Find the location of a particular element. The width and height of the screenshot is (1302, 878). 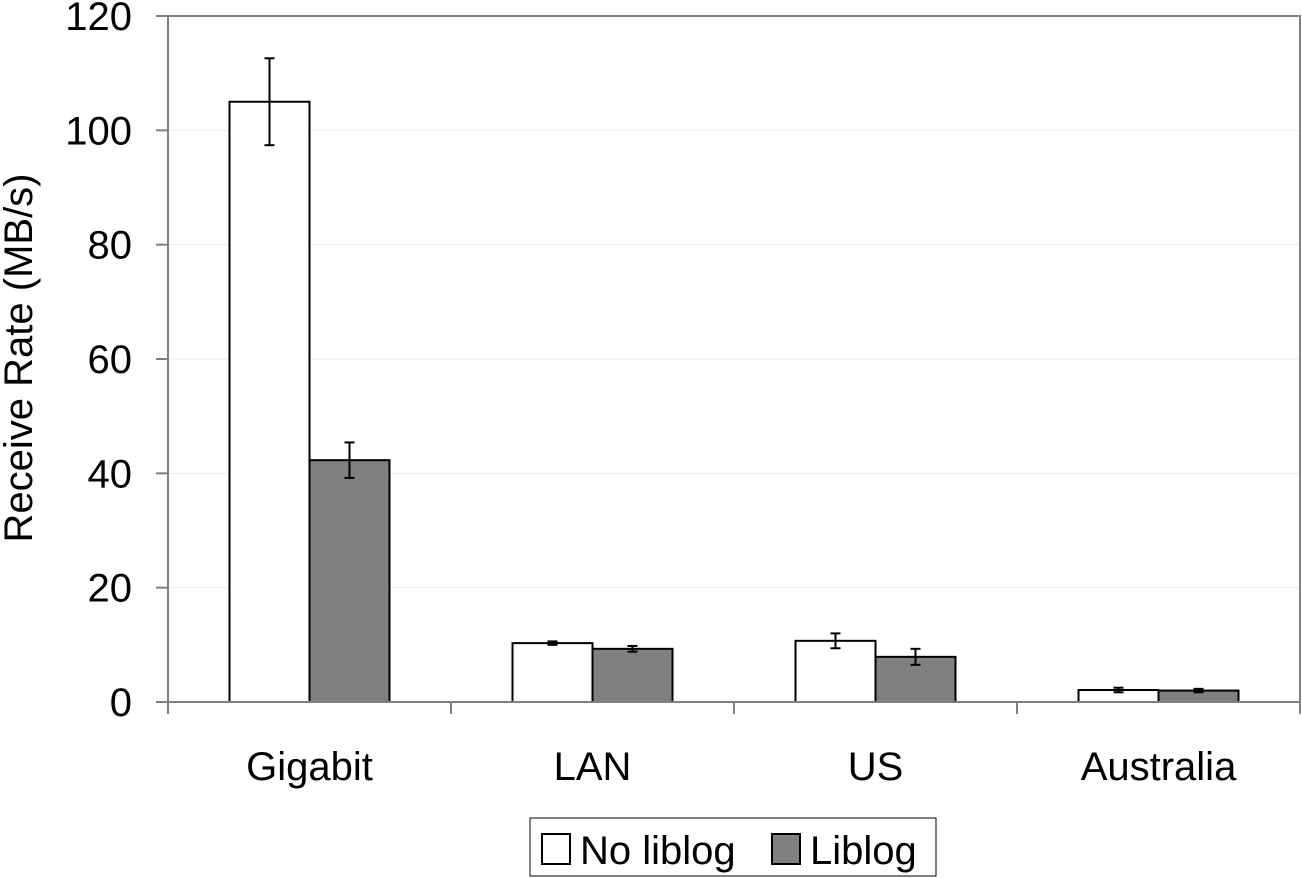

legend-label: Liblog is located at coordinates (863, 851).